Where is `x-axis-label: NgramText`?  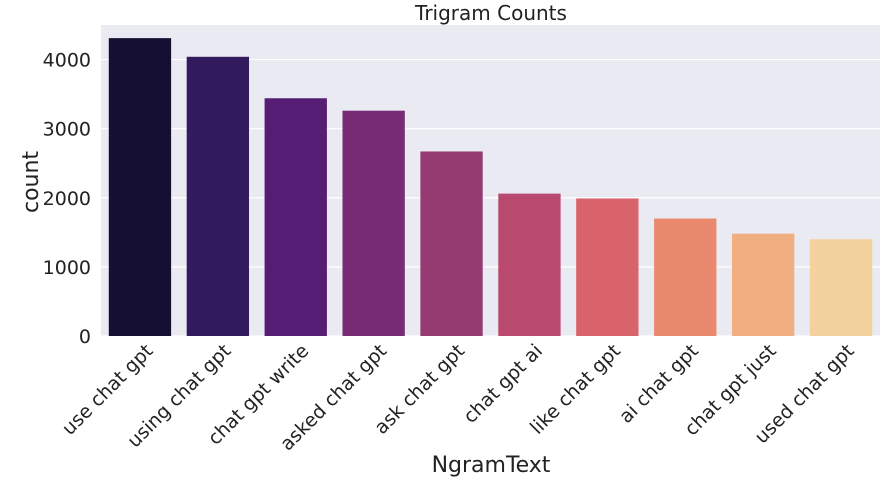 x-axis-label: NgramText is located at coordinates (491, 465).